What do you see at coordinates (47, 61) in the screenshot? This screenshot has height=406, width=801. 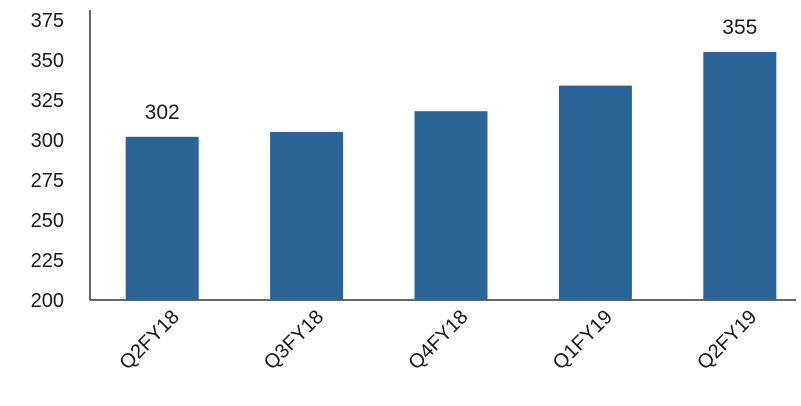 I see `y-tick-label: 350` at bounding box center [47, 61].